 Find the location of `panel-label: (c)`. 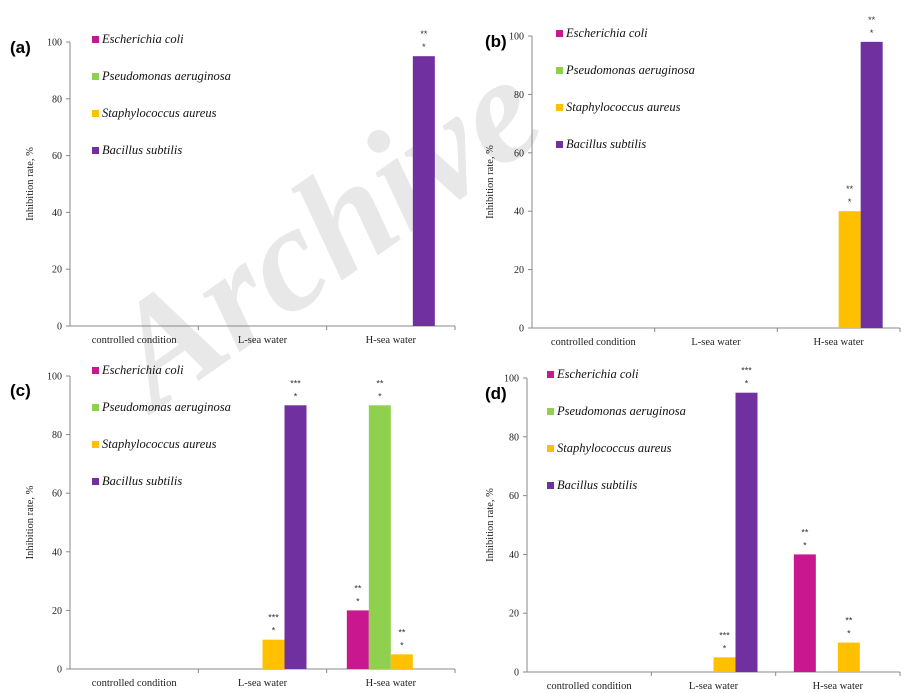

panel-label: (c) is located at coordinates (20, 390).